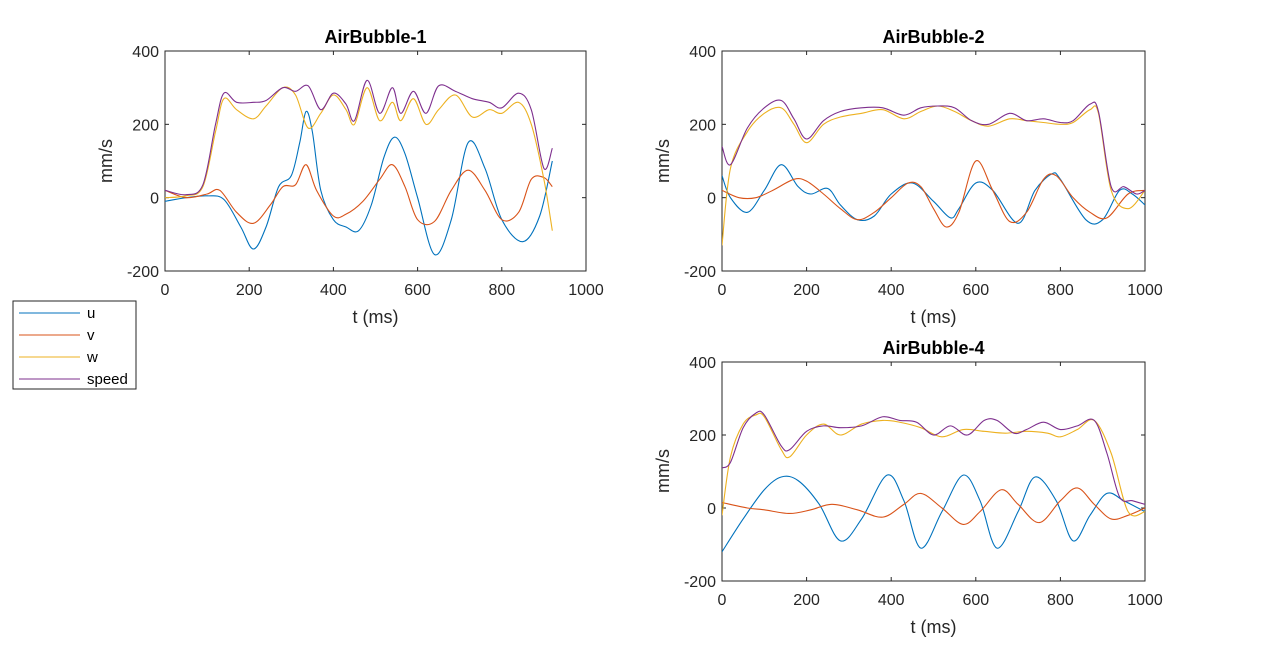 This screenshot has width=1266, height=656. Describe the element at coordinates (107, 379) in the screenshot. I see `legend-label-speed: speed` at that location.